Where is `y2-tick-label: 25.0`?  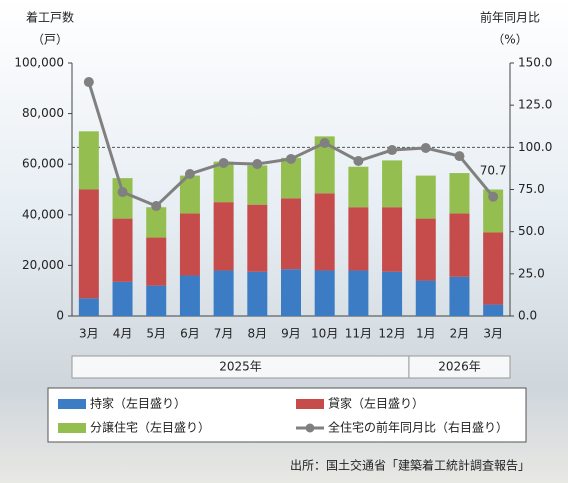
y2-tick-label: 25.0 is located at coordinates (531, 273).